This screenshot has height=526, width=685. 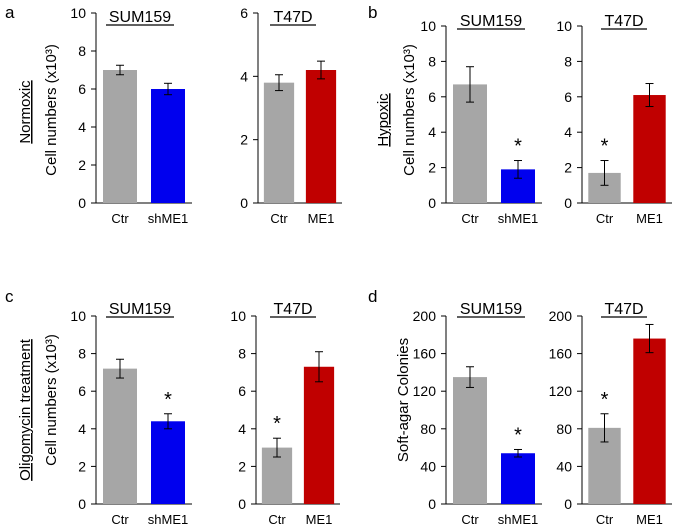 What do you see at coordinates (610, 413) in the screenshot?
I see `chart-d-t47d: T47D 0 40 80 120 160 200 Ctr * ME1` at bounding box center [610, 413].